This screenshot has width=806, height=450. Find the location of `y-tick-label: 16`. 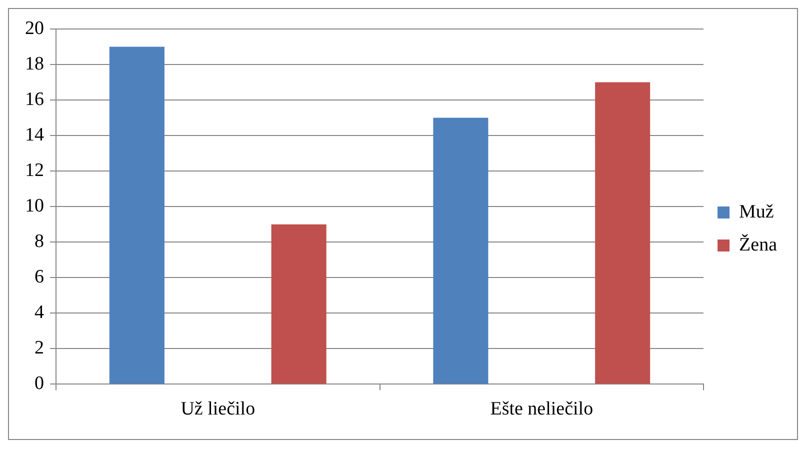

y-tick-label: 16 is located at coordinates (34, 99).